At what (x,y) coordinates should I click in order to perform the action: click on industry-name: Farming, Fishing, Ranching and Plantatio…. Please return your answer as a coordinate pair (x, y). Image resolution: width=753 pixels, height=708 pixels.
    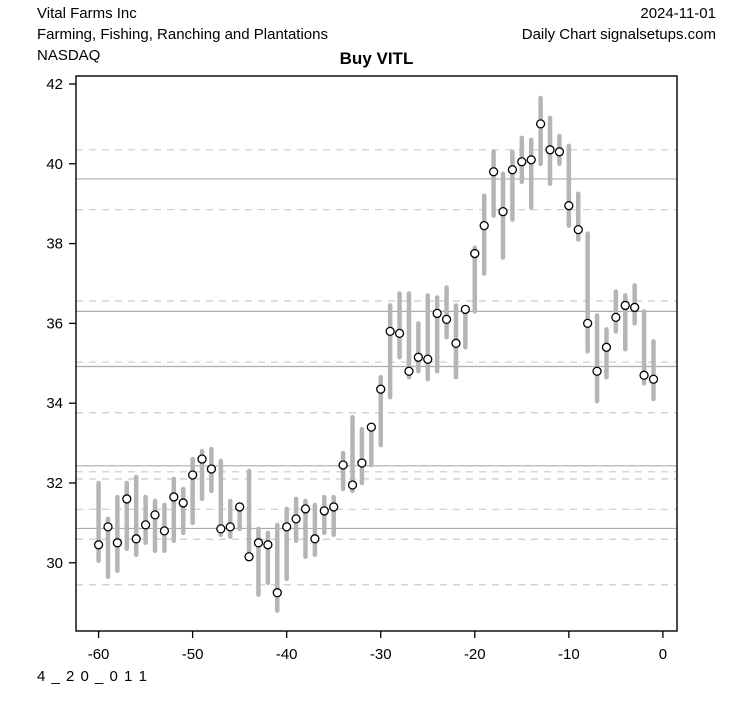
    Looking at the image, I should click on (182, 34).